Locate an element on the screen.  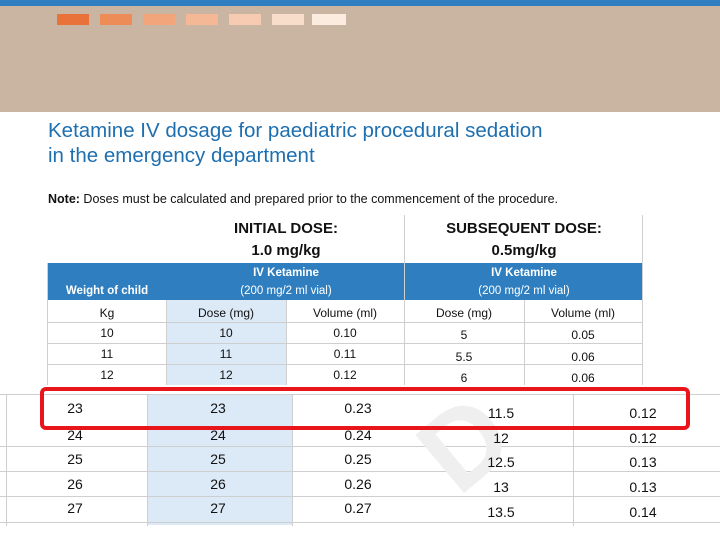
cell-dose: 24 is located at coordinates (218, 435).